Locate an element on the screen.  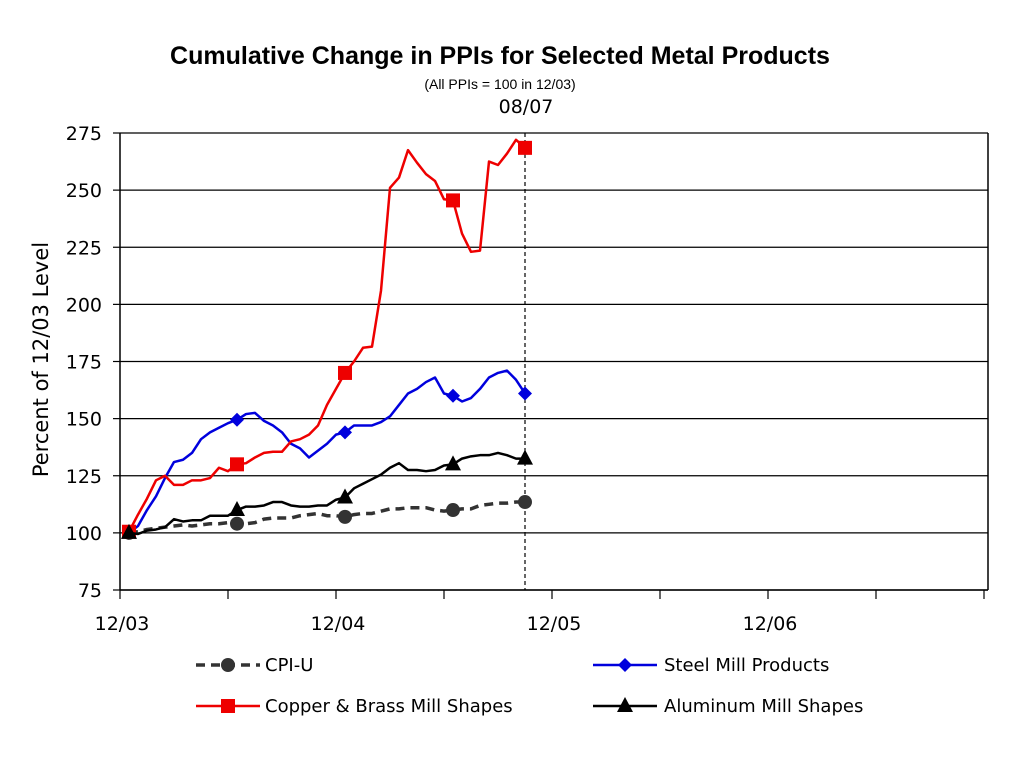
legend-marker-copper-brass-mill-shapes is located at coordinates (228, 706).